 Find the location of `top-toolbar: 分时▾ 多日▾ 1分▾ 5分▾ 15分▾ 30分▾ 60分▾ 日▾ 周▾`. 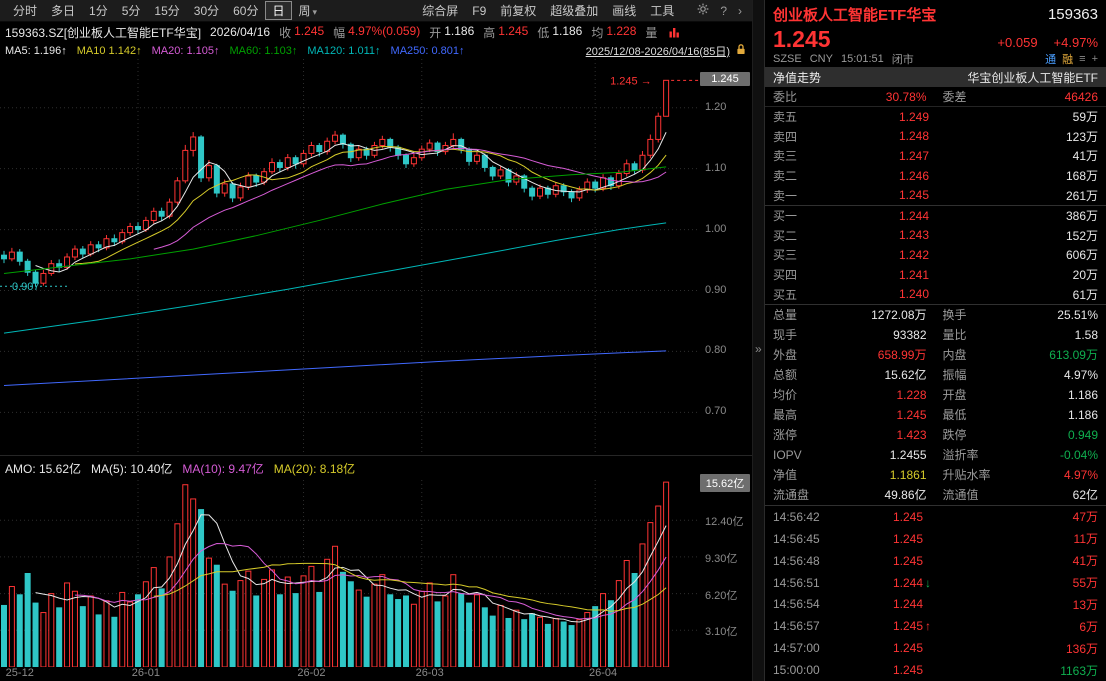

top-toolbar: 分时▾ 多日▾ 1分▾ 5分▾ 15分▾ 30分▾ 60分▾ 日▾ 周▾ is located at coordinates (376, 11).